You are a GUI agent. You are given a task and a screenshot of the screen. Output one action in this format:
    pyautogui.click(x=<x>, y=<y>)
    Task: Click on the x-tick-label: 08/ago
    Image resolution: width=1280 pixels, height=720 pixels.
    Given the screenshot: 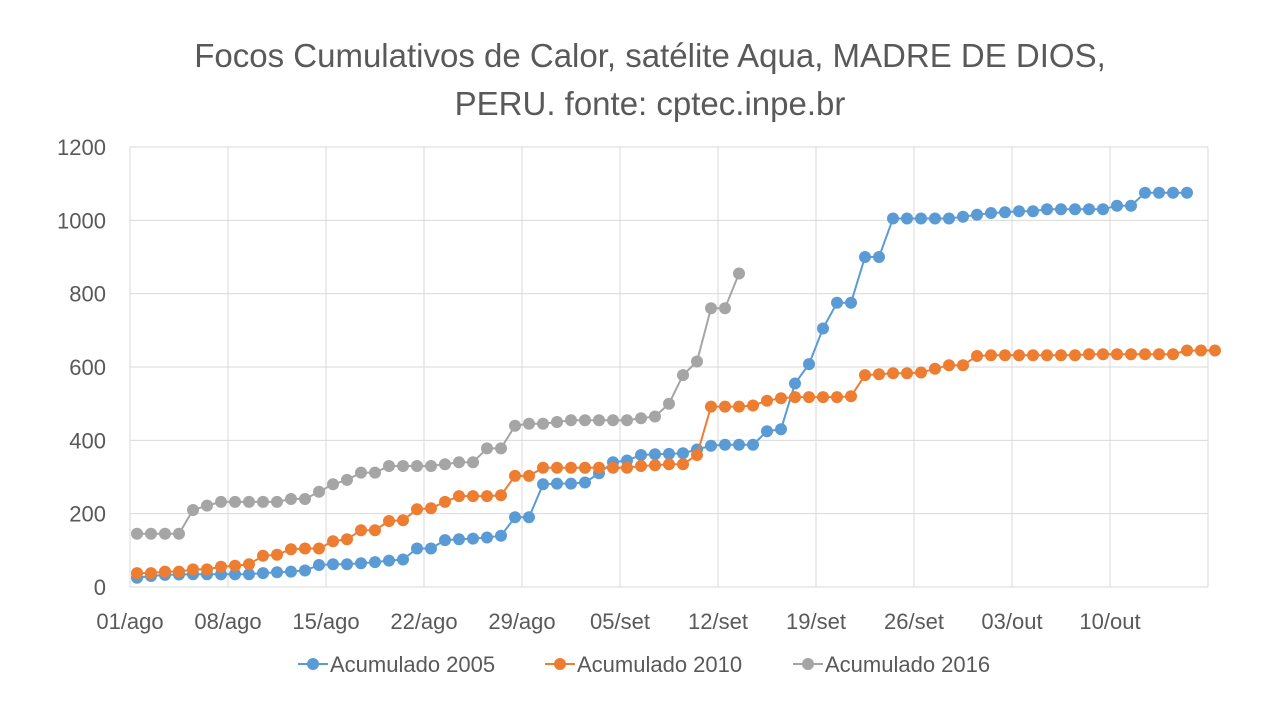 What is the action you would take?
    pyautogui.click(x=227, y=621)
    